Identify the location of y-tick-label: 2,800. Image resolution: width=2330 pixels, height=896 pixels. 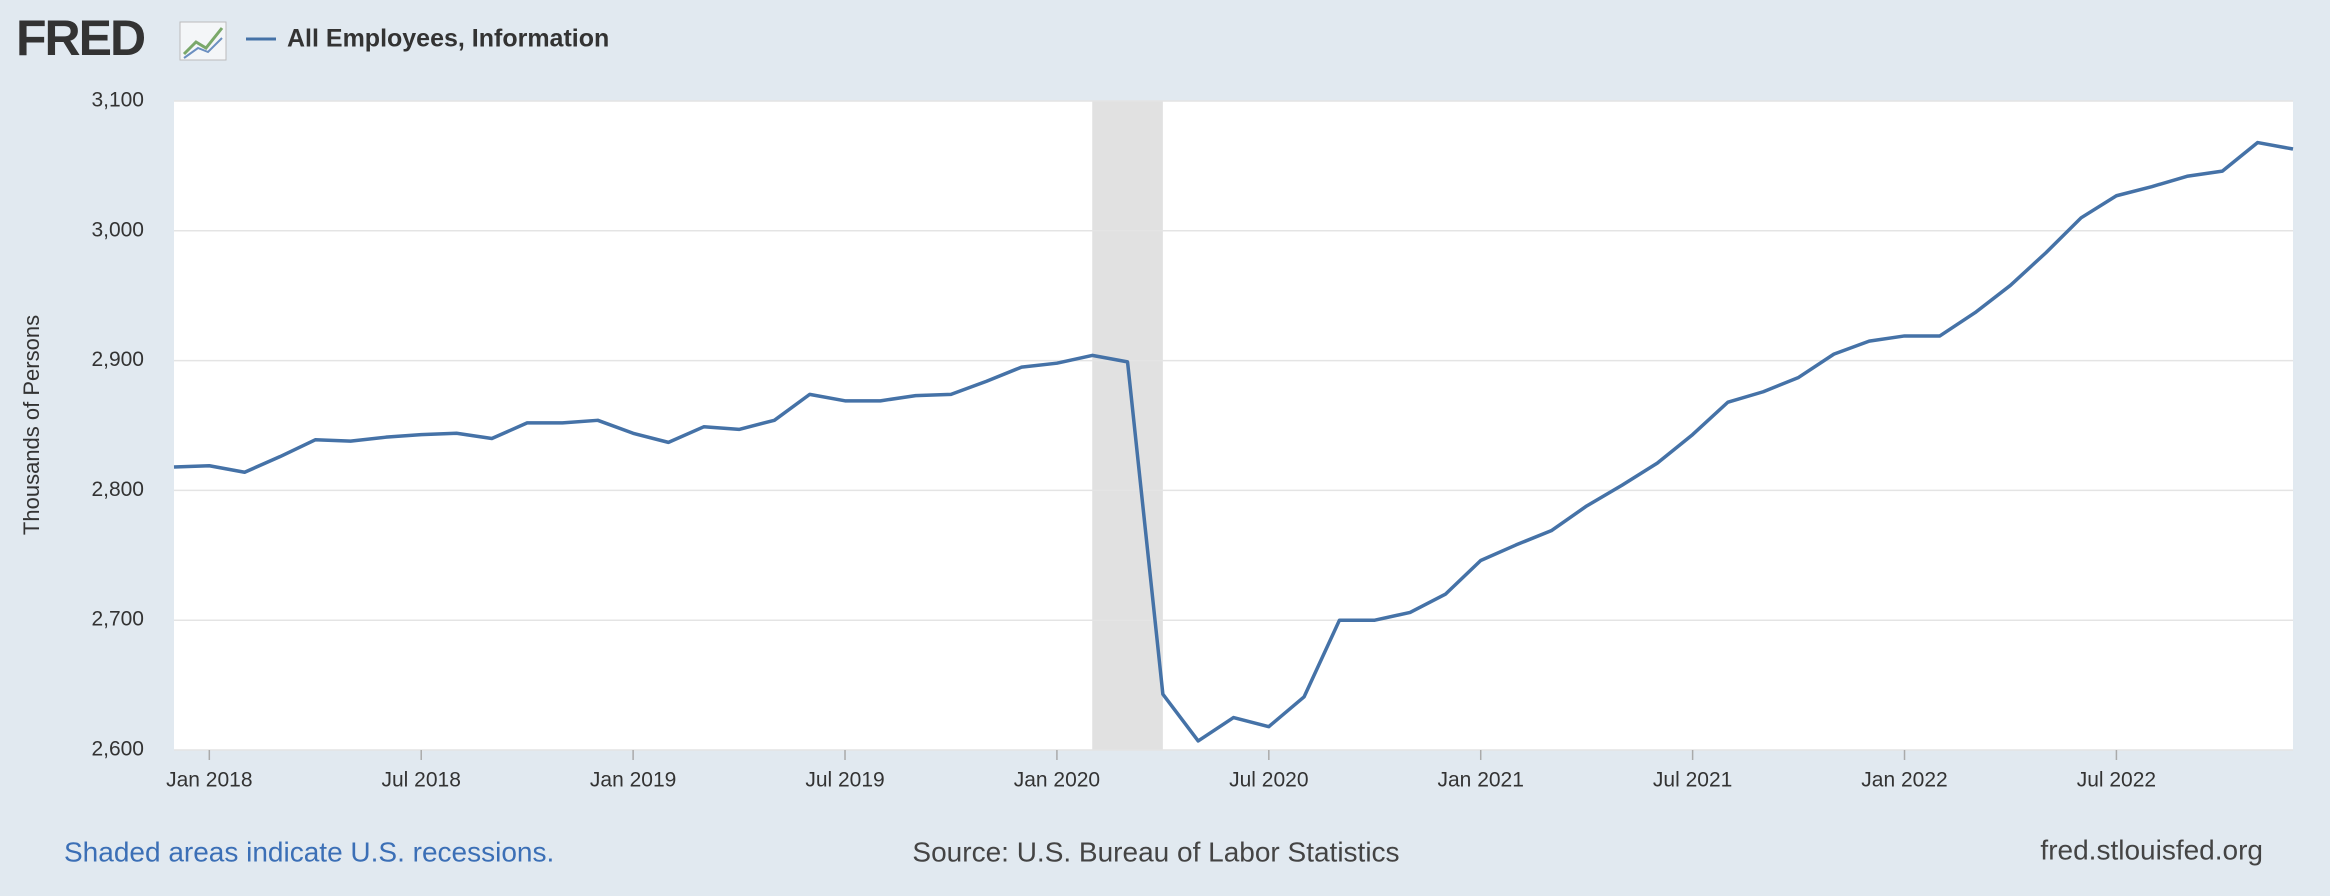
(117, 489).